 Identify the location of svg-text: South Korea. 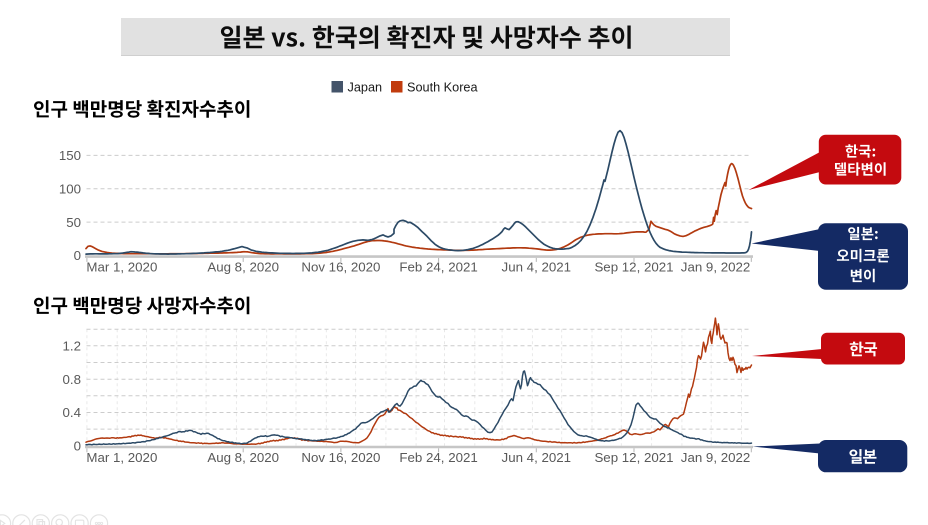
(442, 87).